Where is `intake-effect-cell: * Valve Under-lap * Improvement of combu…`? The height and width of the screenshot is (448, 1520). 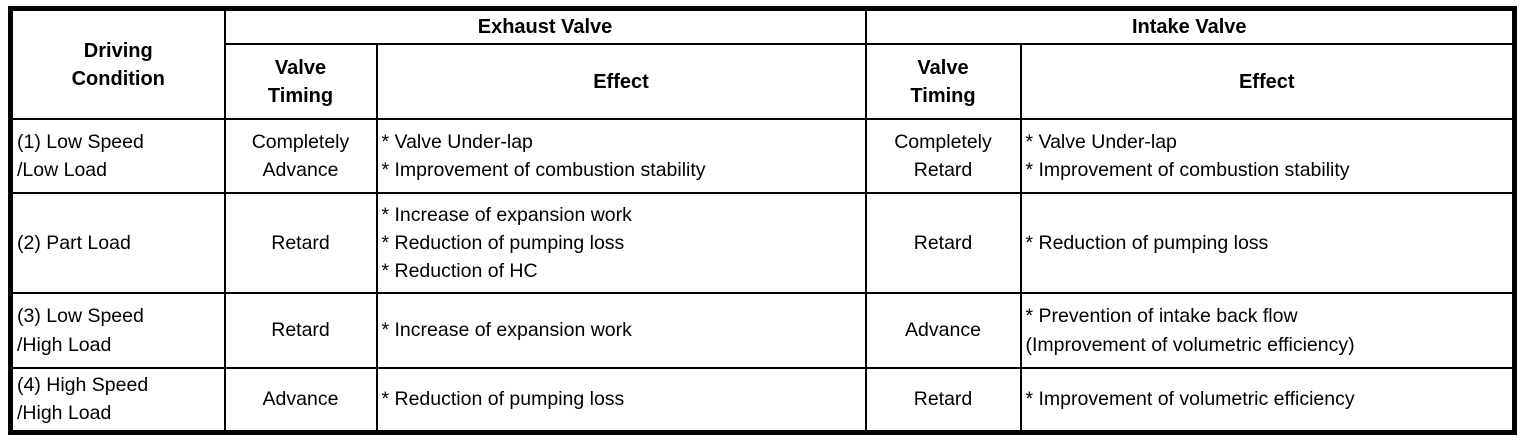 intake-effect-cell: * Valve Under-lap * Improvement of combu… is located at coordinates (1267, 156).